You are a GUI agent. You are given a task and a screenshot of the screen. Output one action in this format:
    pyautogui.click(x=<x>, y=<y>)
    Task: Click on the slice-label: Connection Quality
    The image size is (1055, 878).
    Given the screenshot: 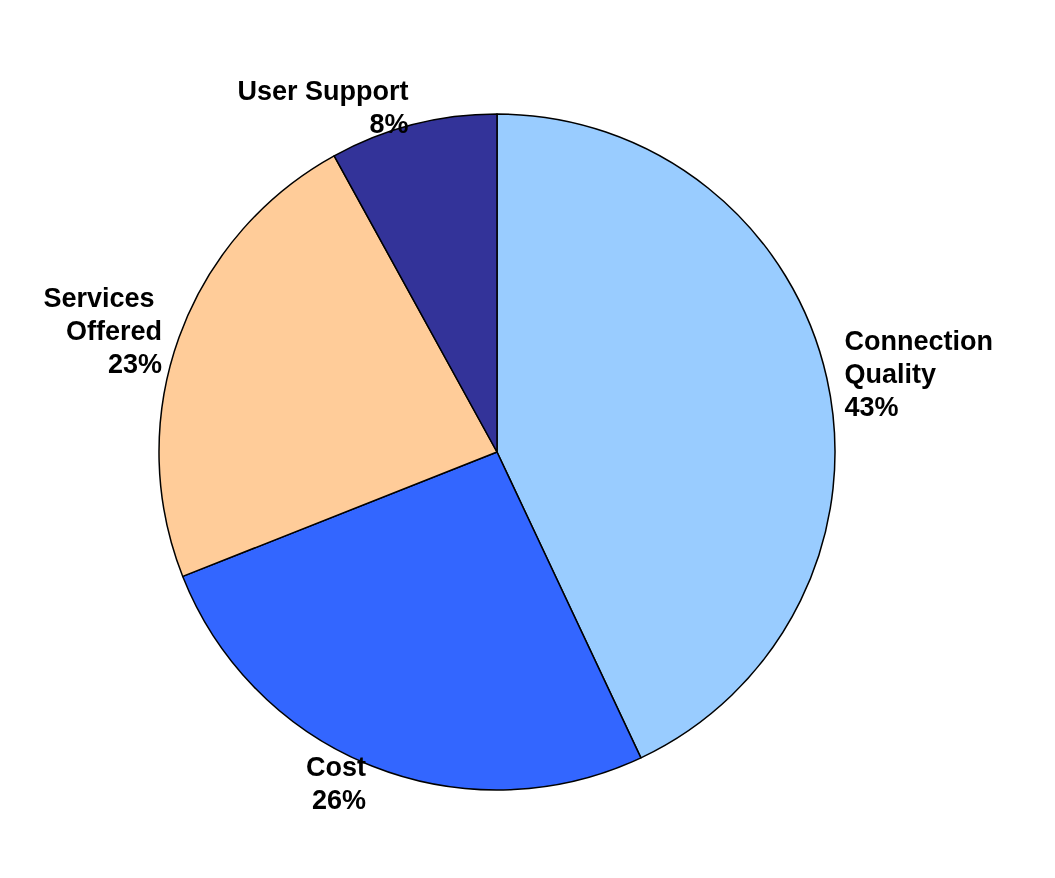 What is the action you would take?
    pyautogui.click(x=922, y=358)
    